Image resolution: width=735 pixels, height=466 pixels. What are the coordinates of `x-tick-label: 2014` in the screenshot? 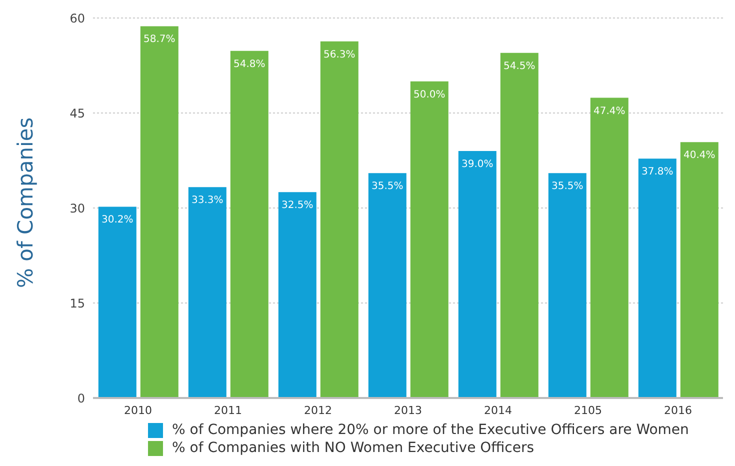 It's located at (498, 410).